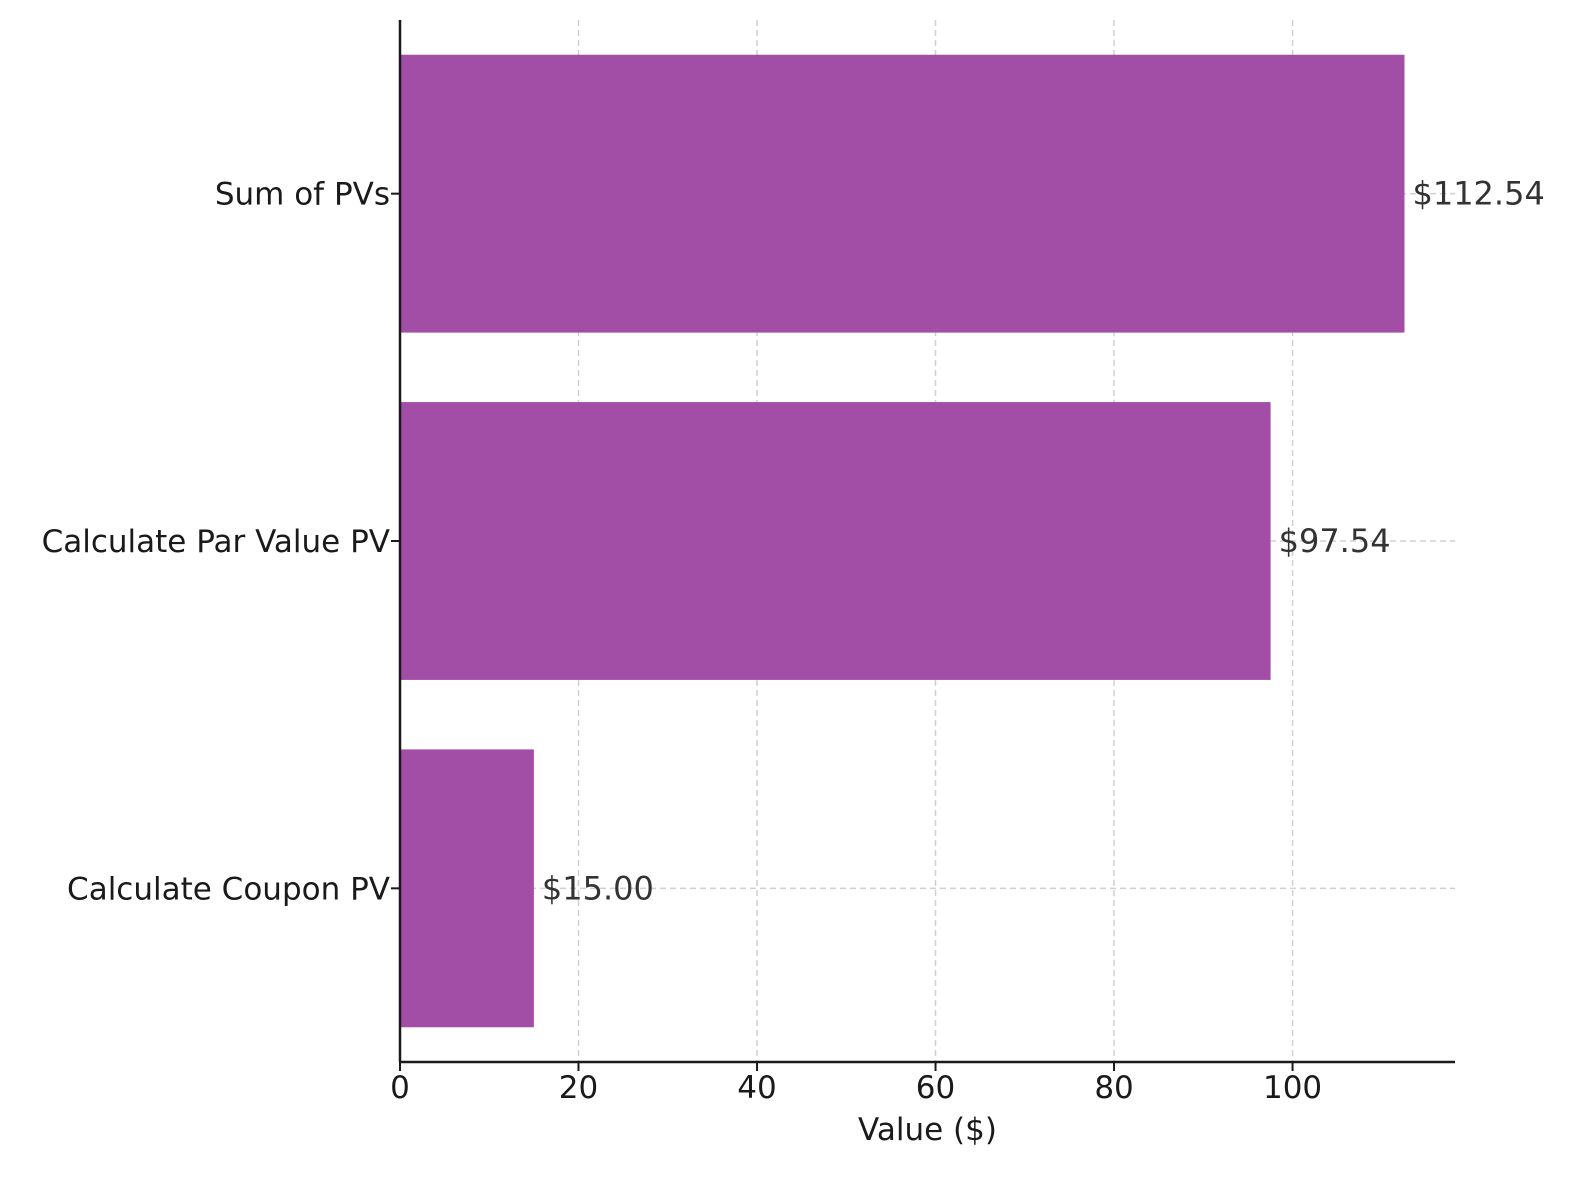 This screenshot has height=1180, width=1586. I want to click on data-label: $15.00, so click(598, 888).